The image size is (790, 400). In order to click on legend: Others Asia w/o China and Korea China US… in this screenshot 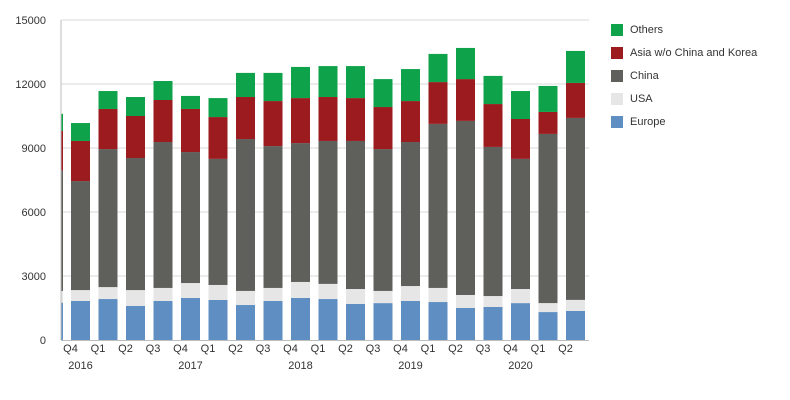, I will do `click(698, 75)`.